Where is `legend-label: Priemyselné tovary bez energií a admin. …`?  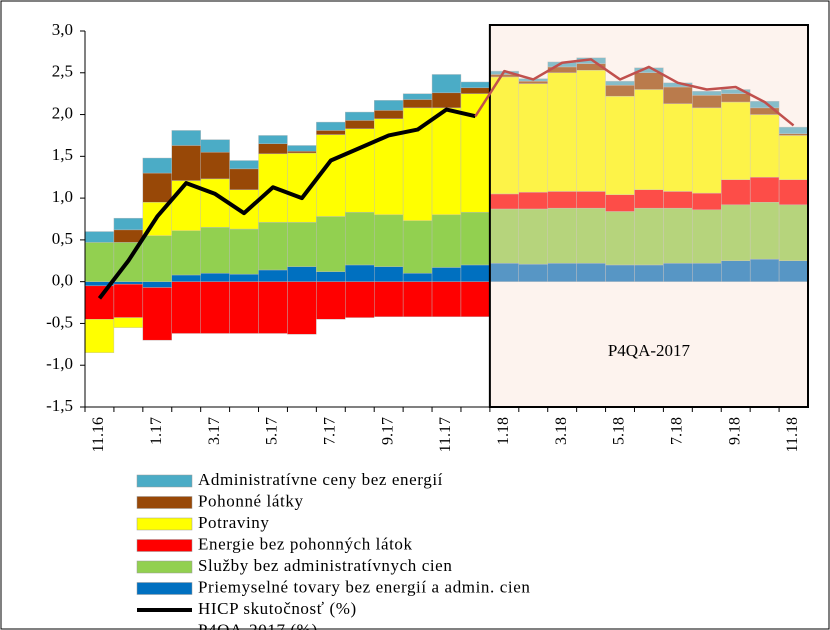
legend-label: Priemyselné tovary bez energií a admin. … is located at coordinates (364, 586).